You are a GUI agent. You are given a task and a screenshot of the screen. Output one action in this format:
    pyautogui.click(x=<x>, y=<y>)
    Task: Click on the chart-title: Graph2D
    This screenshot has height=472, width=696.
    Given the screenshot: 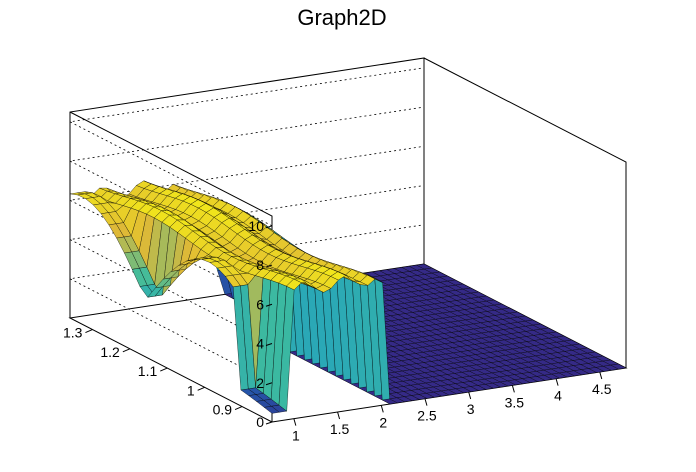 What is the action you would take?
    pyautogui.click(x=341, y=17)
    